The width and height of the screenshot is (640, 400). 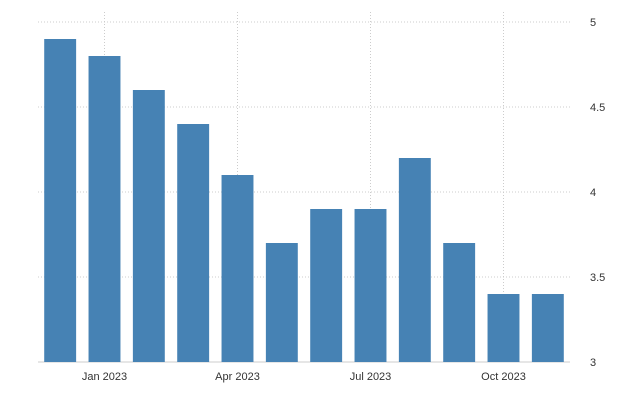 I want to click on x-tick-label: Jul 2023, so click(x=371, y=377).